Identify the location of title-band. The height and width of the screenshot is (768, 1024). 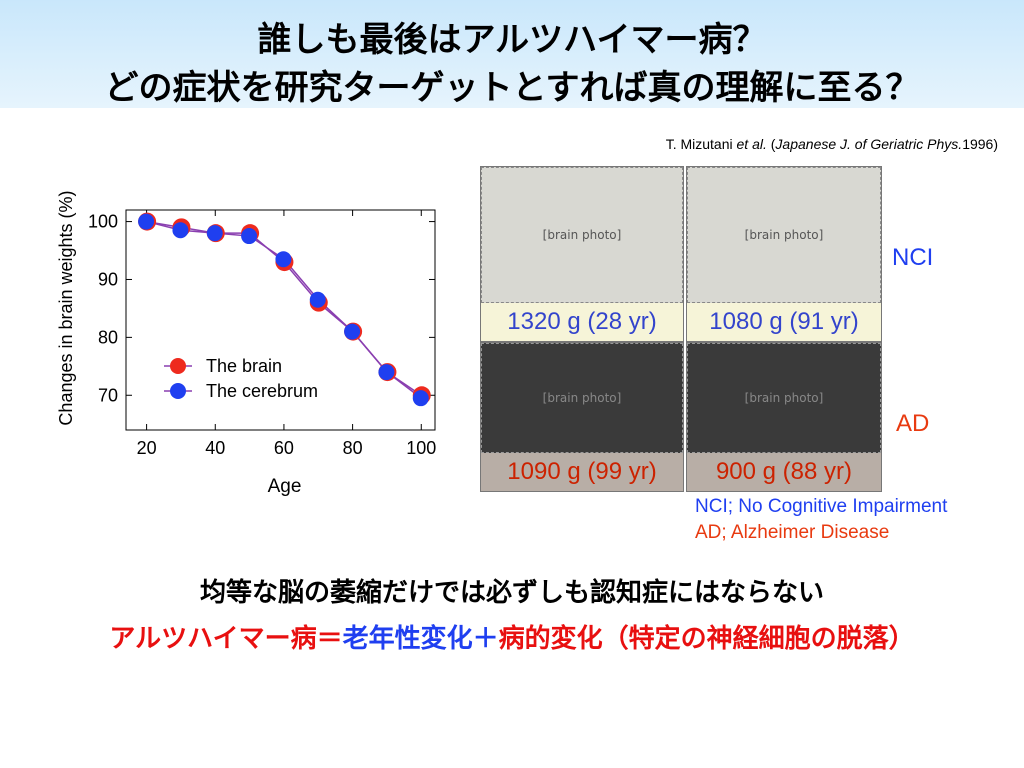
(512, 54).